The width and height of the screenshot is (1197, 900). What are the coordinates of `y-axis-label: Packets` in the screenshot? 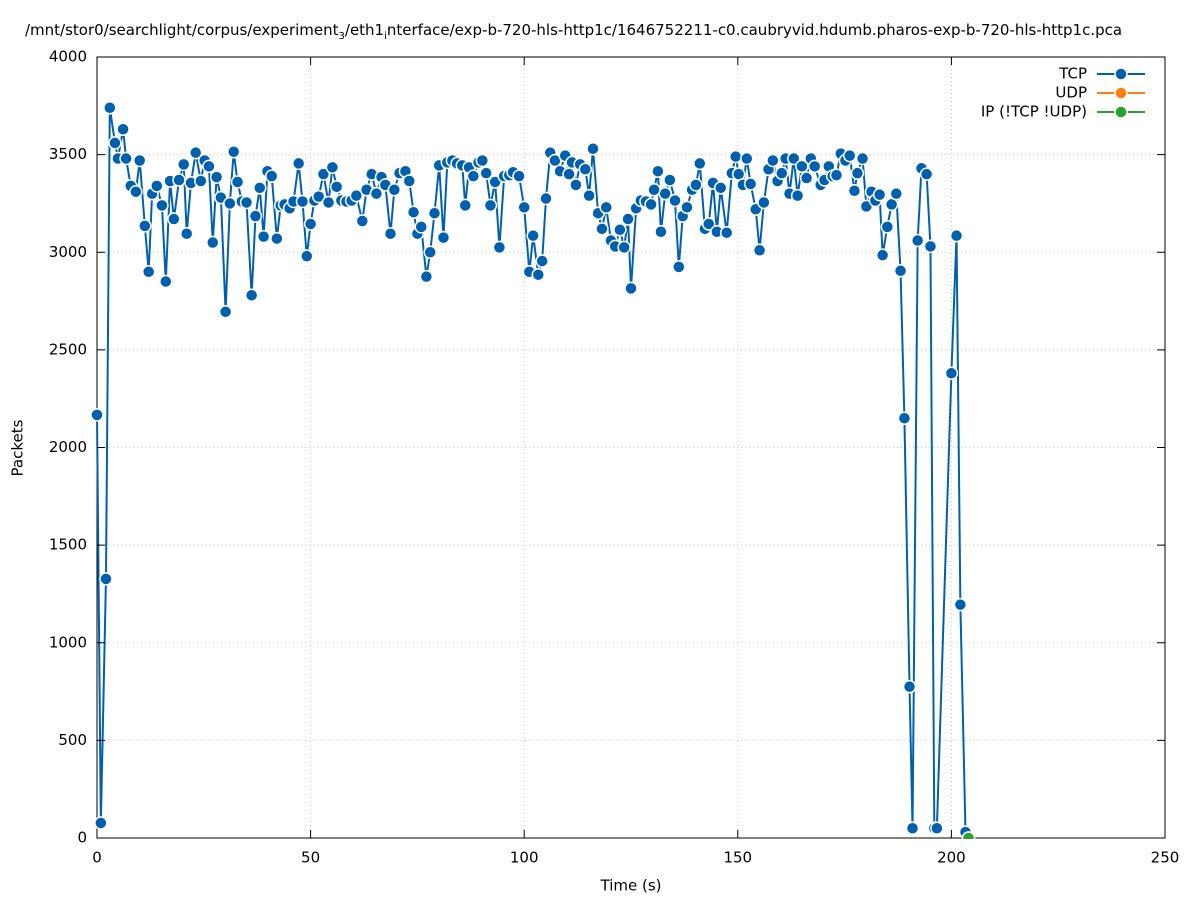 It's located at (18, 447).